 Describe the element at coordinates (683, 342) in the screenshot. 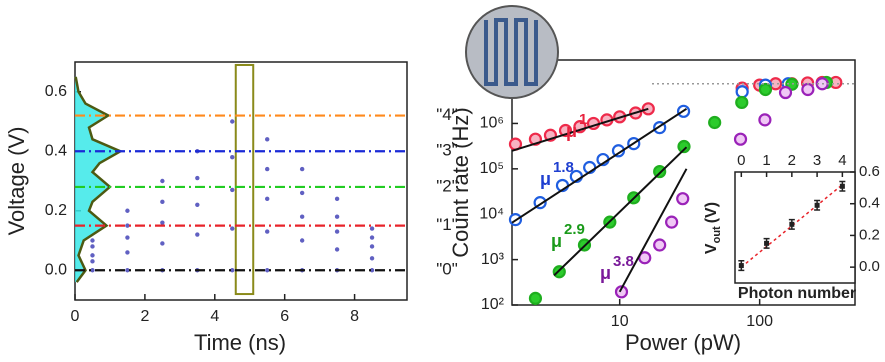

I see `x-axis-label: Power (pW)` at that location.